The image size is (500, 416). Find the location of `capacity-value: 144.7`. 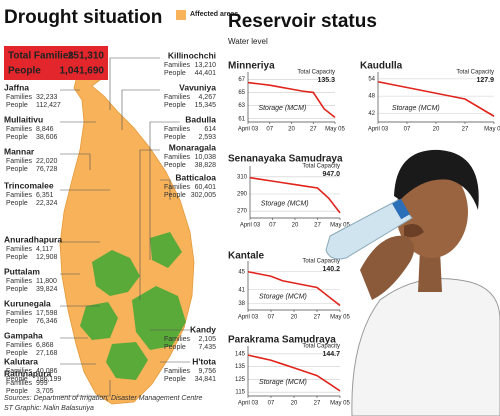

capacity-value: 144.7 is located at coordinates (331, 354).